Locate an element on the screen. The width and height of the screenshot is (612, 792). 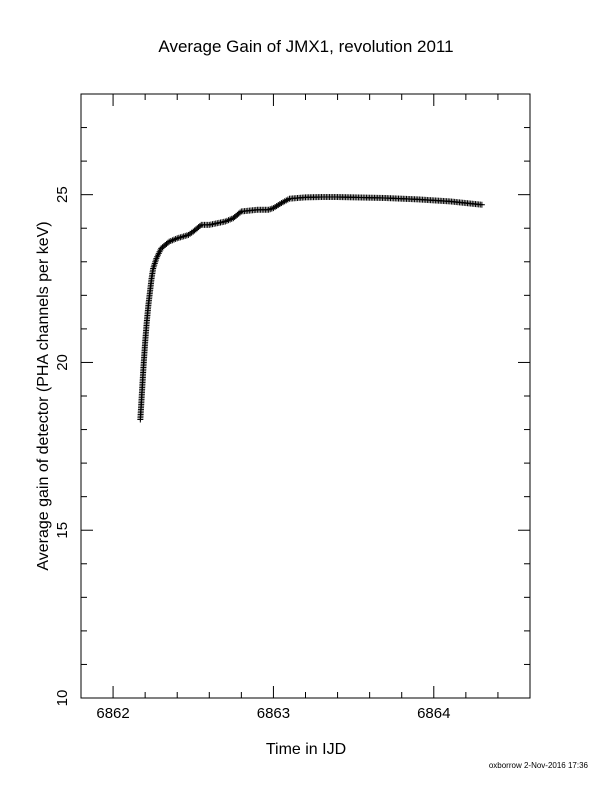
x-tick-label: 6862 is located at coordinates (112, 713).